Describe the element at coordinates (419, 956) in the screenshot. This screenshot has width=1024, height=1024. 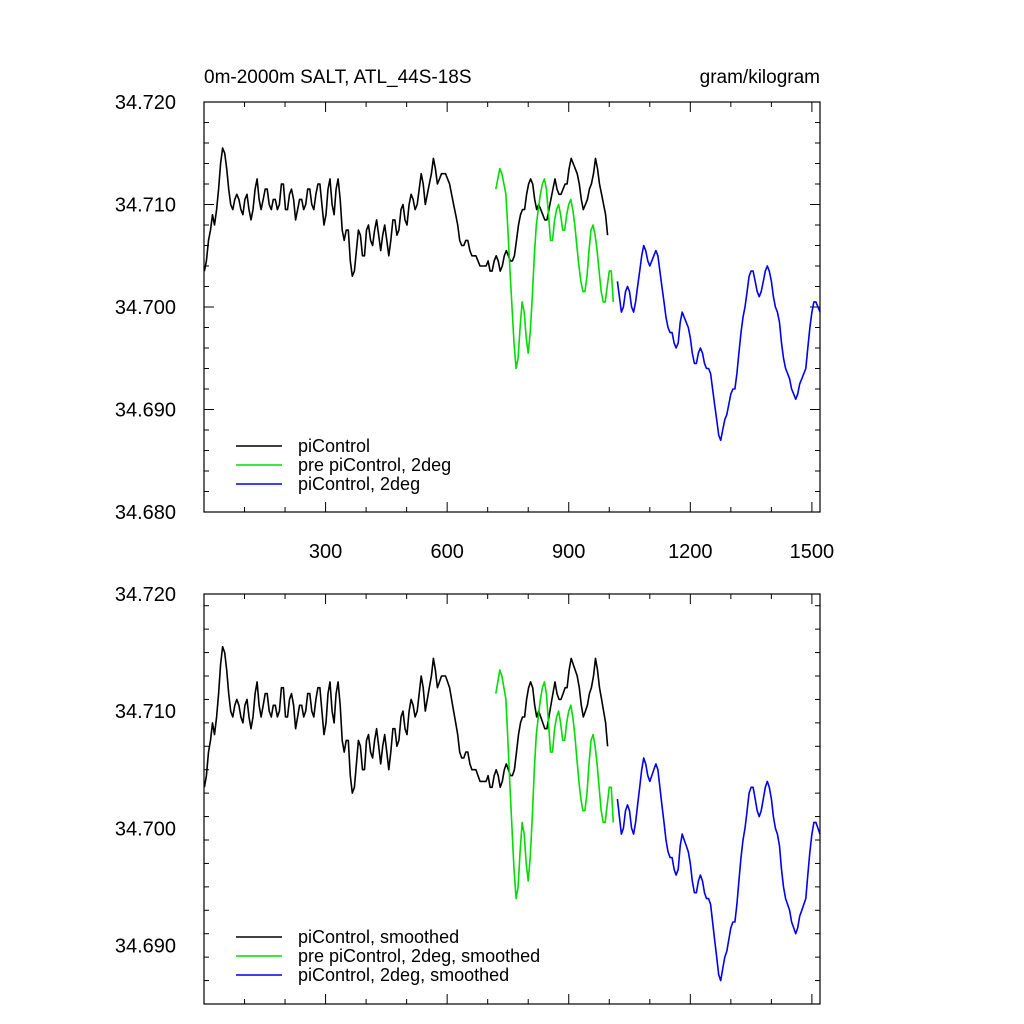
I see `legend-label: pre piControl, 2deg, smoothed` at that location.